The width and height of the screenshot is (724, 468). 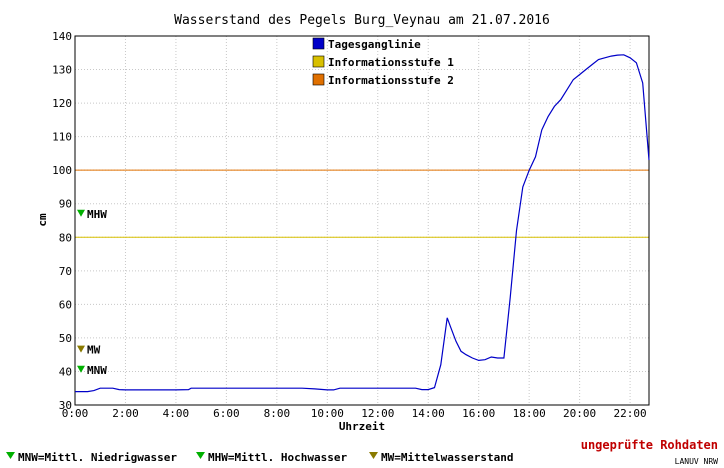 I want to click on y-tick-label: 50, so click(x=65, y=338).